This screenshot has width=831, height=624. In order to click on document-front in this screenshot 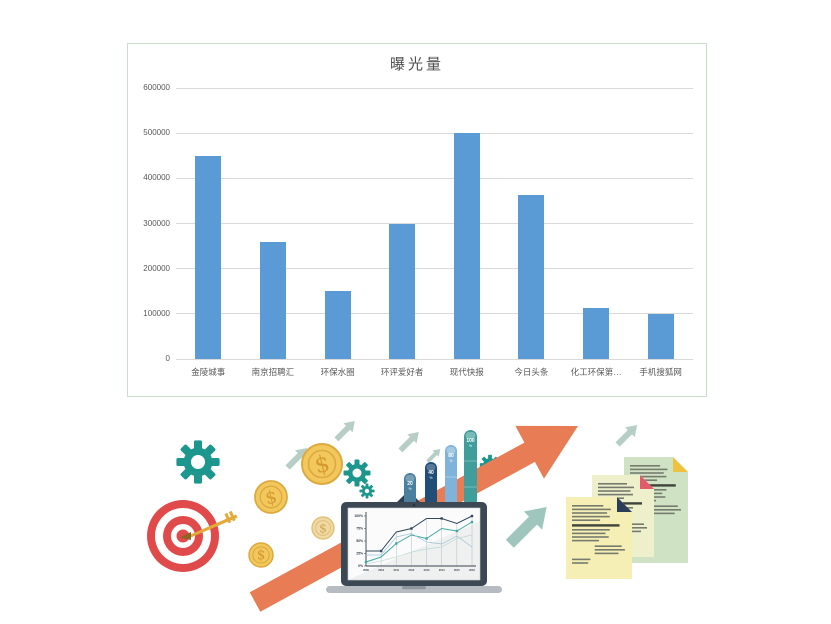, I will do `click(599, 538)`.